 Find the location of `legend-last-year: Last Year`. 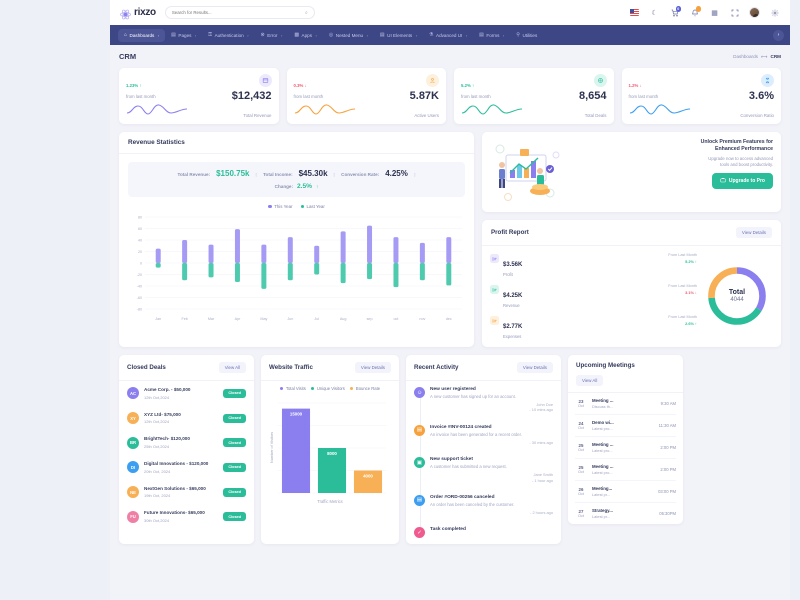

legend-last-year: Last Year is located at coordinates (312, 206).